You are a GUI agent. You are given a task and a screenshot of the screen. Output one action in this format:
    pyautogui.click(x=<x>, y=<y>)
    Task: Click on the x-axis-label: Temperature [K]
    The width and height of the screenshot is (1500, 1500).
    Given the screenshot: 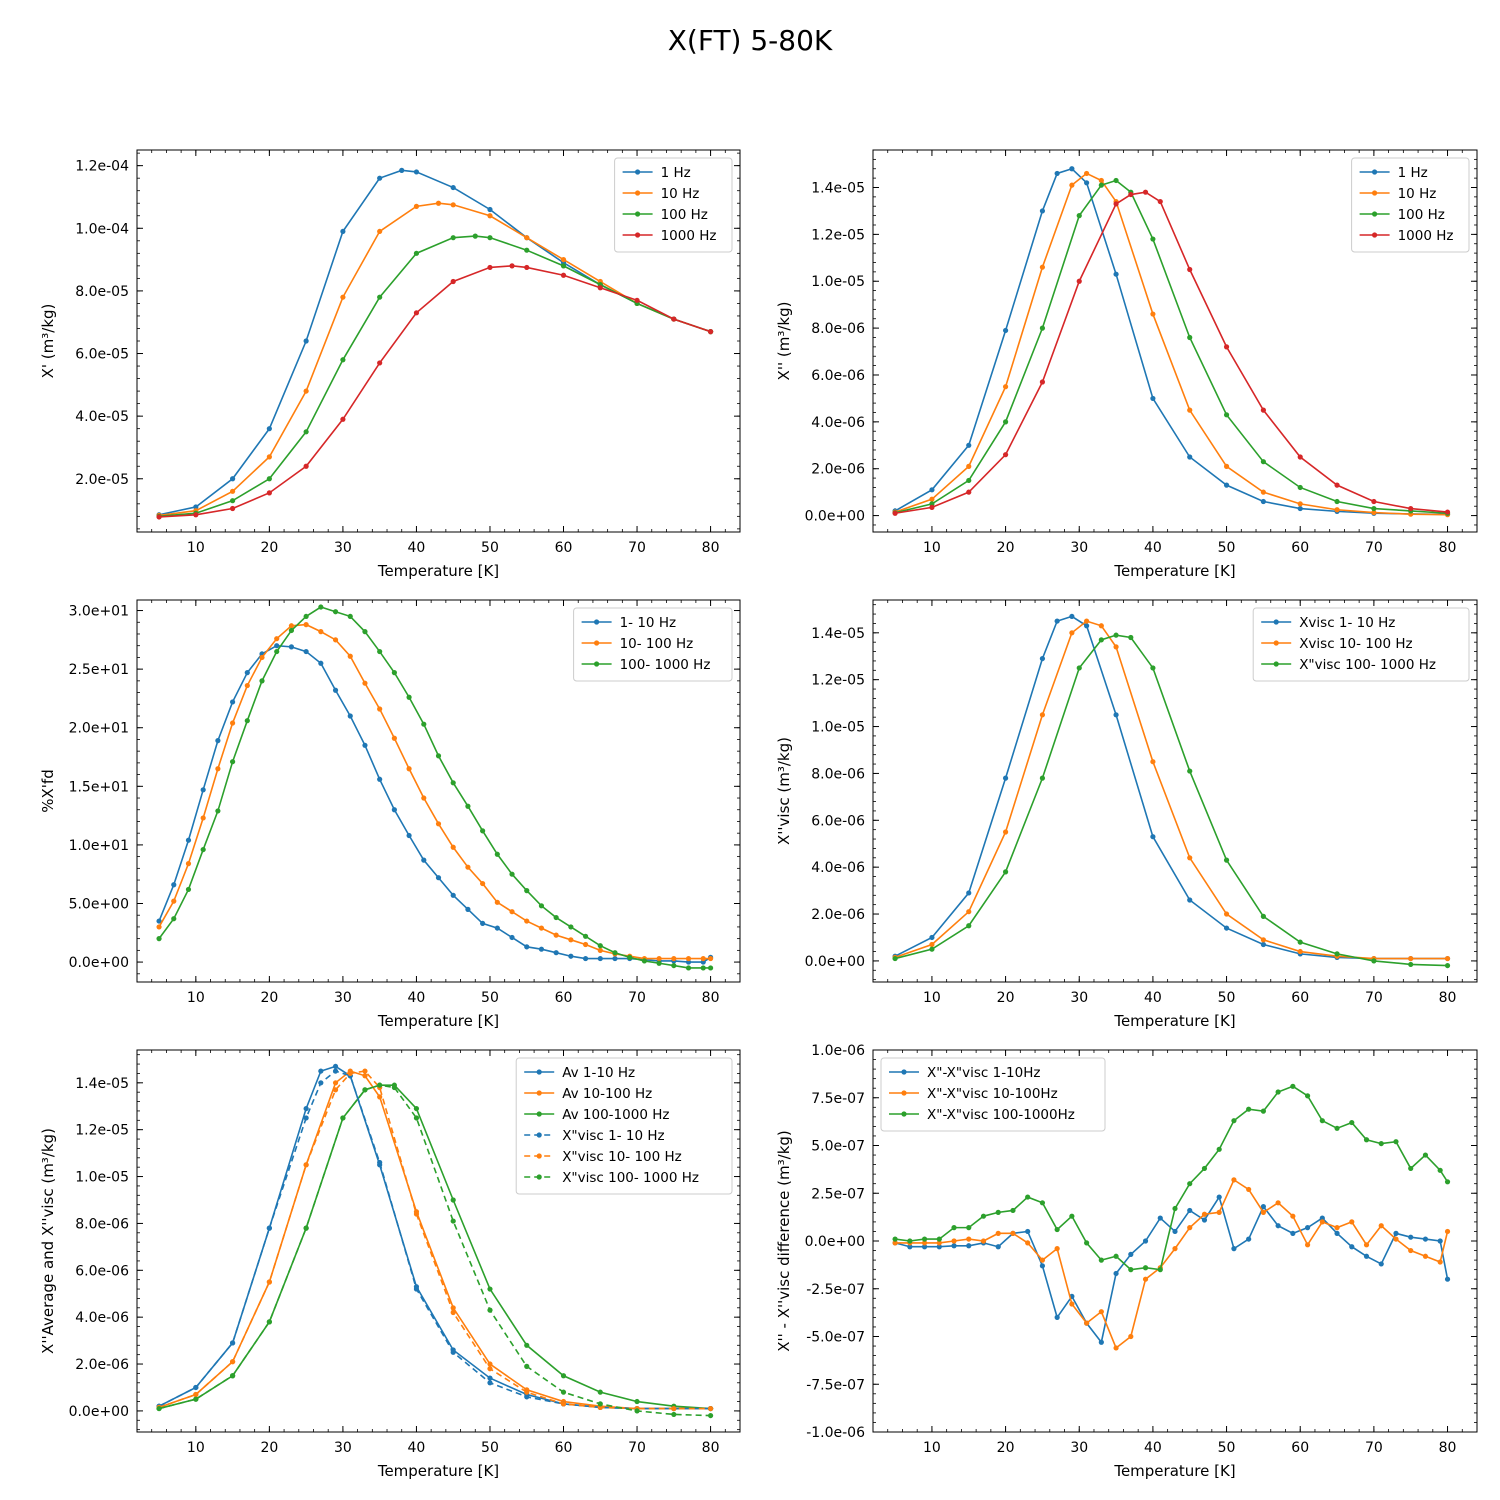 What is the action you would take?
    pyautogui.click(x=1174, y=571)
    